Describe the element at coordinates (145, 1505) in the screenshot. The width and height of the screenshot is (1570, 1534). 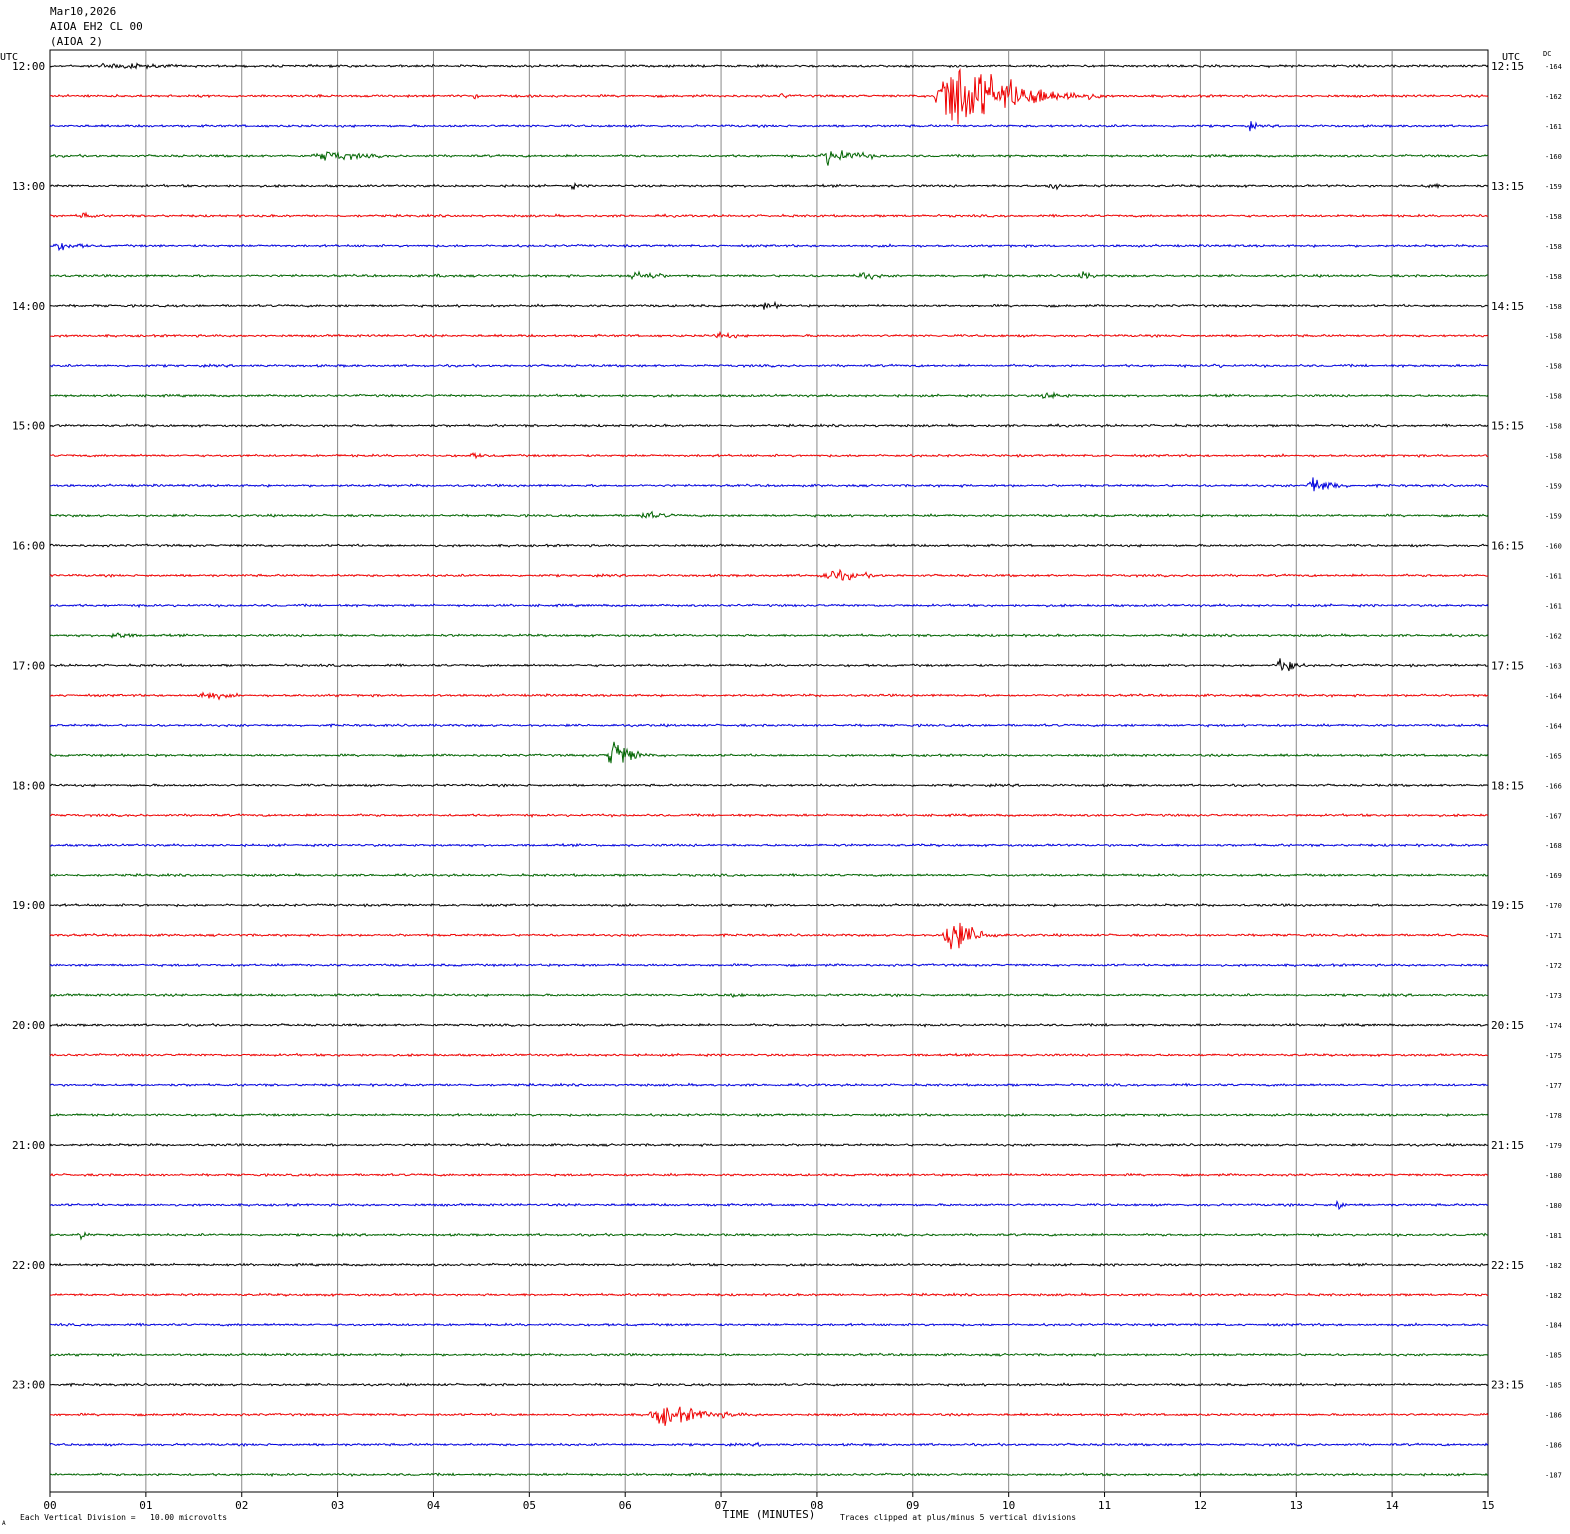
I see `x-tick-label: 01` at that location.